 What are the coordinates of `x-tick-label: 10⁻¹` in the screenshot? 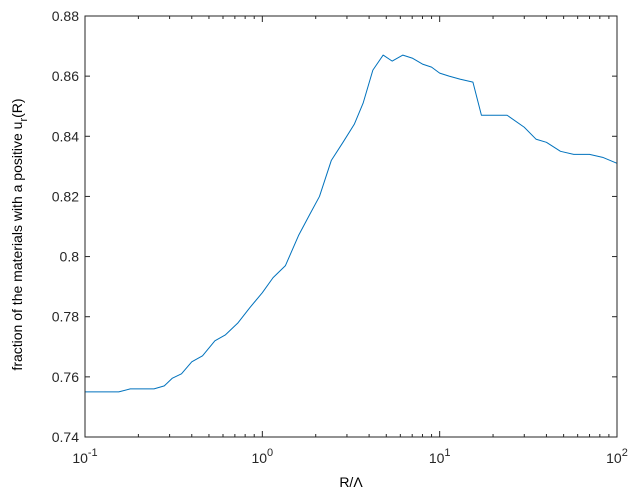 It's located at (84, 456).